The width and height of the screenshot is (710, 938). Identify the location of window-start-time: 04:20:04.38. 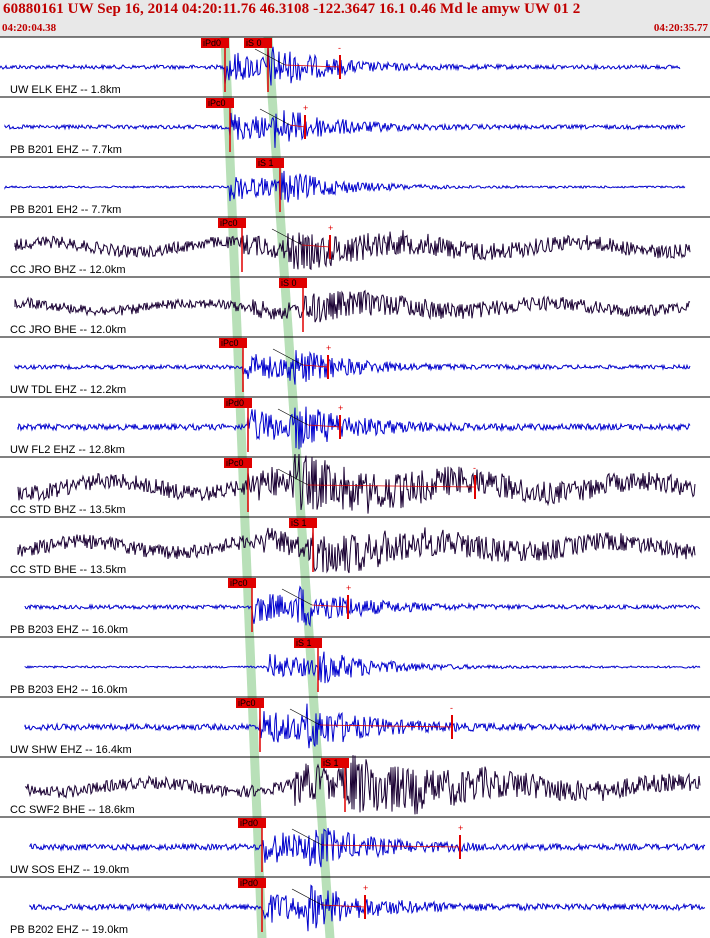
(29, 28).